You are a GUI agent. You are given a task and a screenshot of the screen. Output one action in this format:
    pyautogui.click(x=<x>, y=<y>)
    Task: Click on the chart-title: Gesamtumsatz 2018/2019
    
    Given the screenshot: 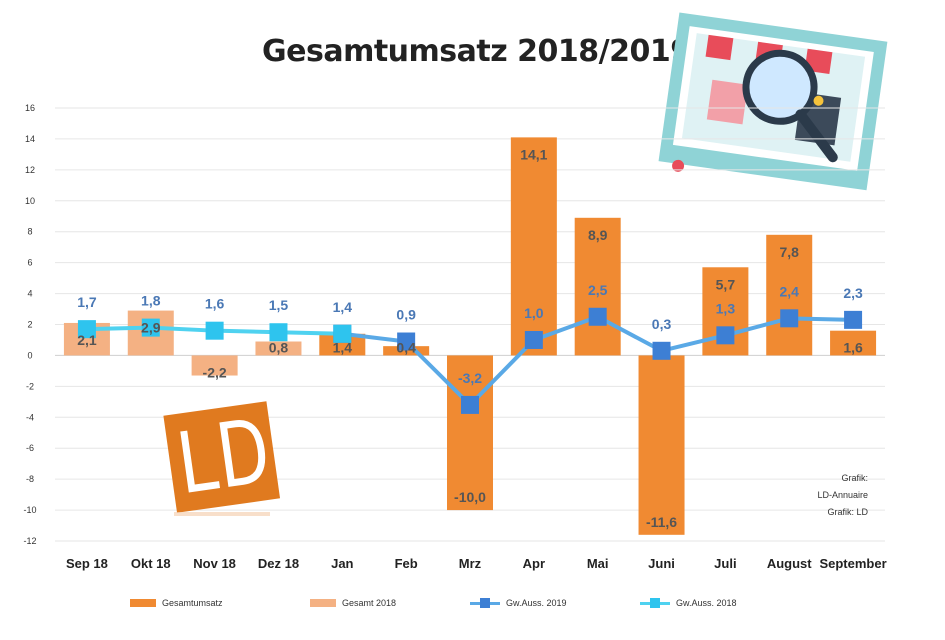 What is the action you would take?
    pyautogui.click(x=476, y=51)
    